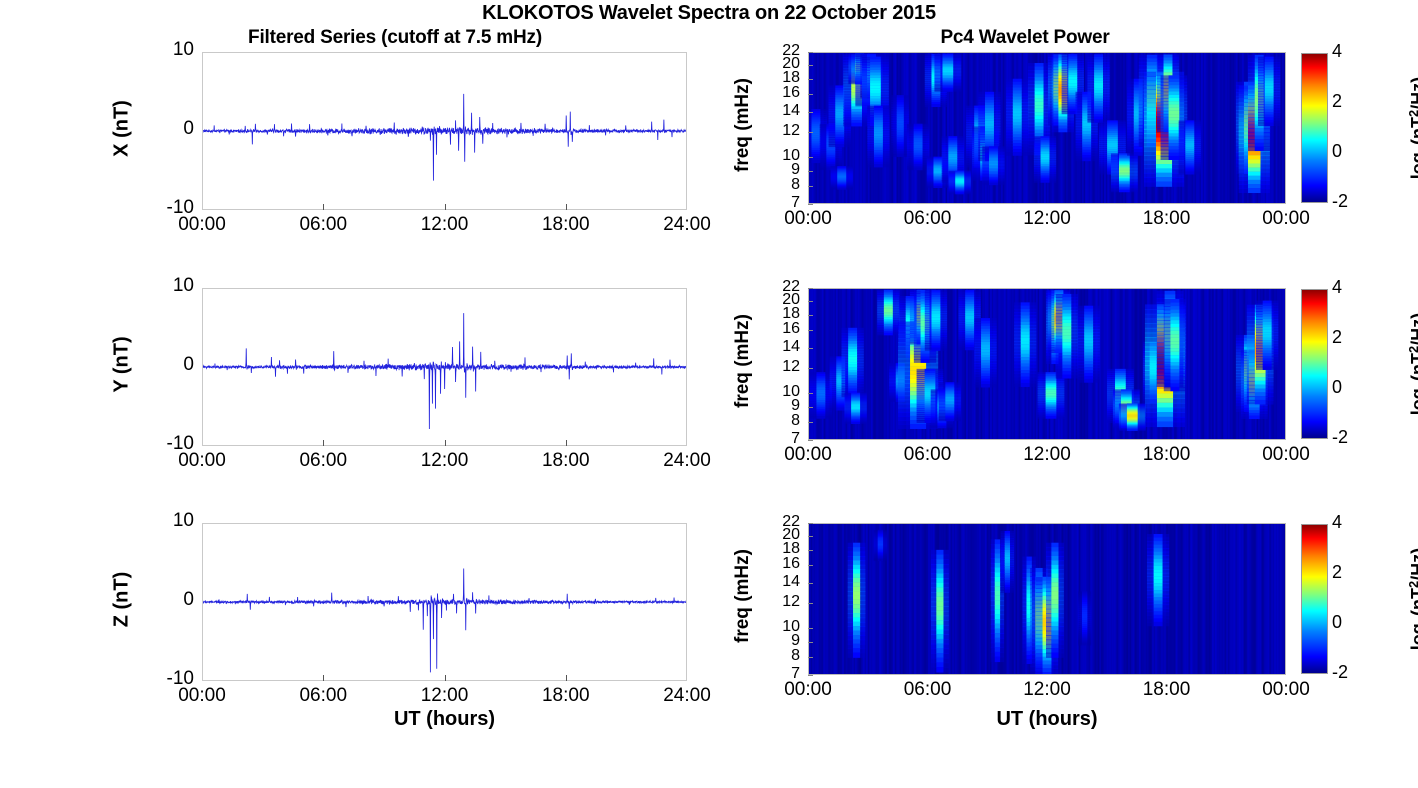 The height and width of the screenshot is (788, 1418). What do you see at coordinates (687, 460) in the screenshot?
I see `xtick-label: 24:00` at bounding box center [687, 460].